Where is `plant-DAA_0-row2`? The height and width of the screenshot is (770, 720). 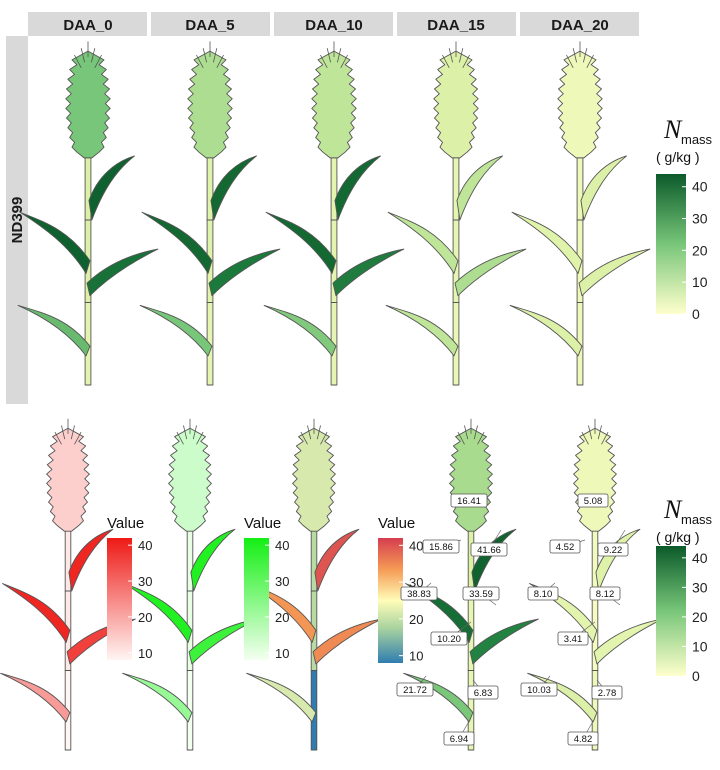
plant-DAA_0-row2 is located at coordinates (68, 584).